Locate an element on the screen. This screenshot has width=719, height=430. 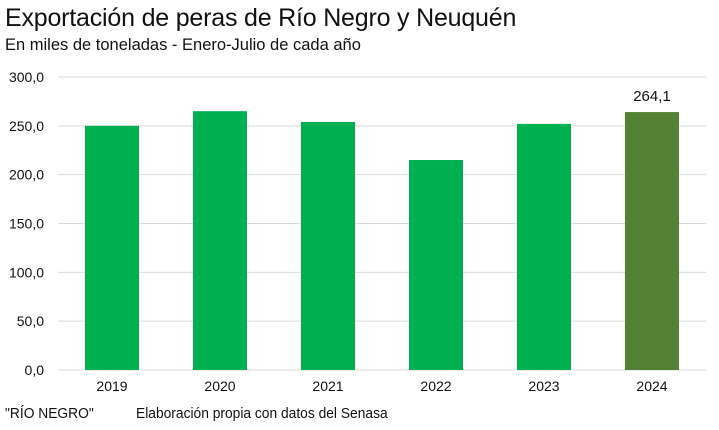
bar-2019 is located at coordinates (112, 247).